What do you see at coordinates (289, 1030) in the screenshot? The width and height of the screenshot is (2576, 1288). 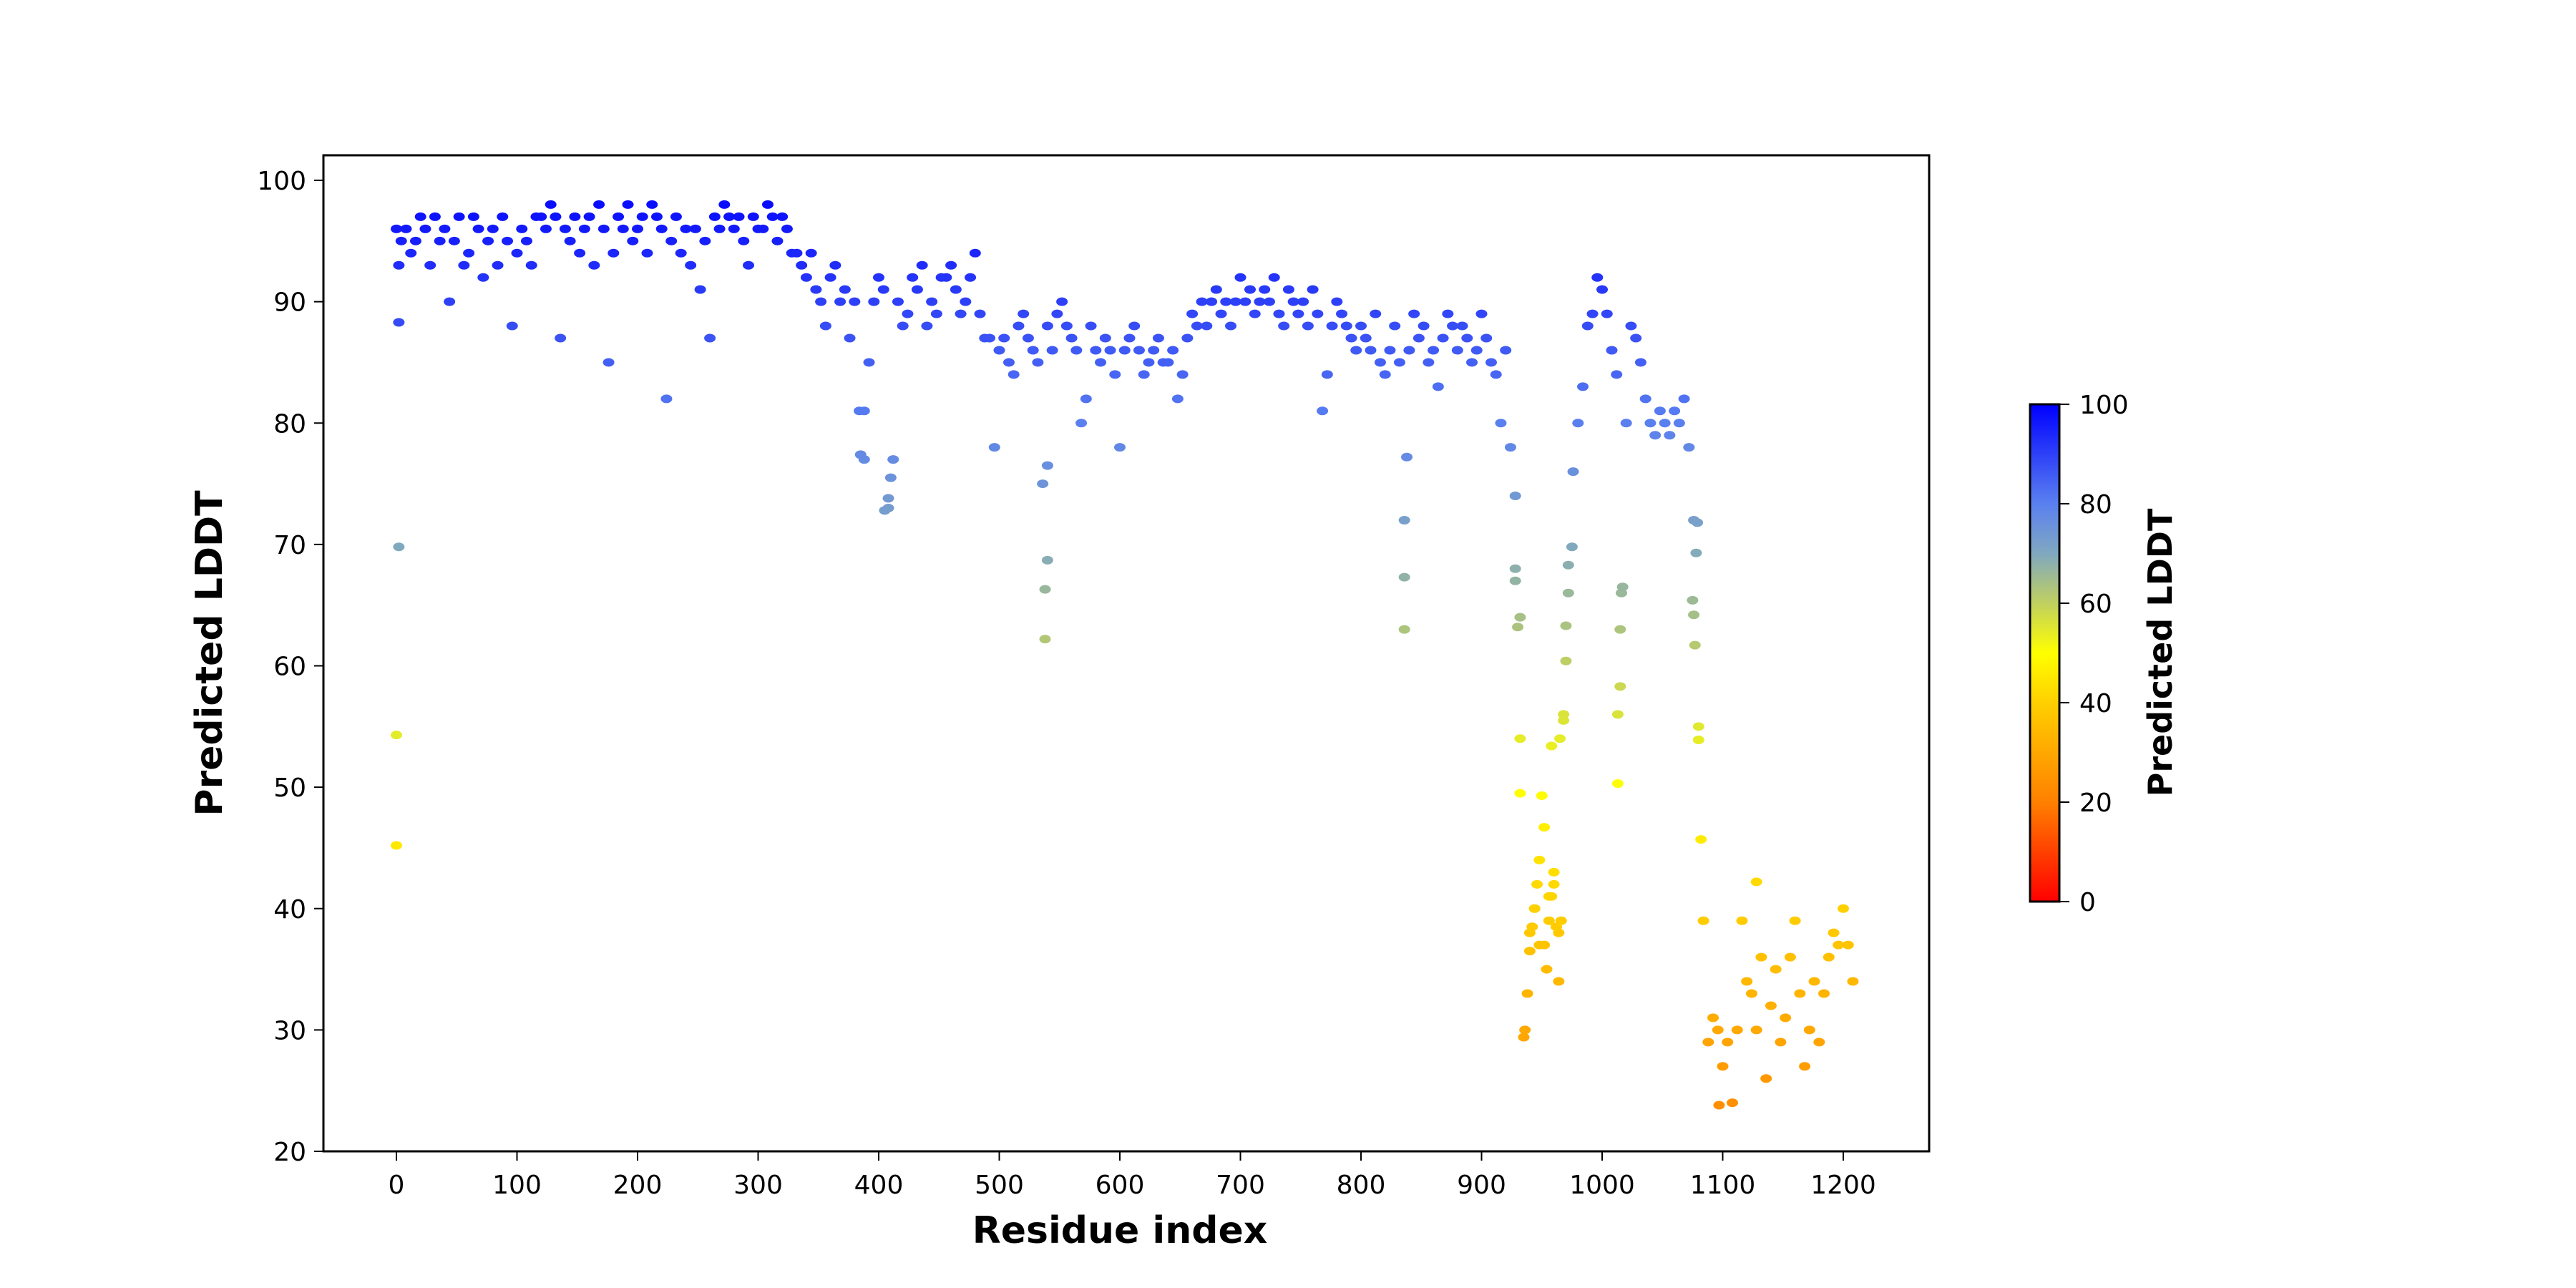 I see `y-tick-label: 30` at bounding box center [289, 1030].